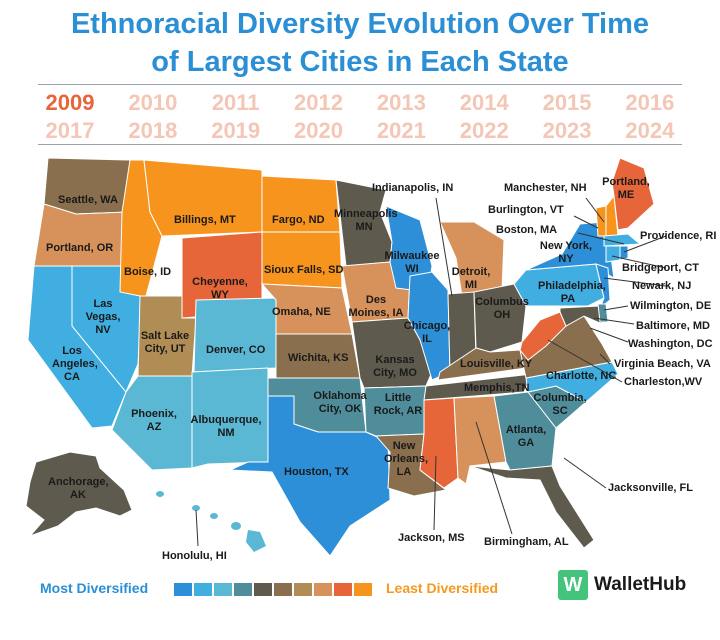  Describe the element at coordinates (401, 102) in the screenshot. I see `year-2013: 2013` at that location.